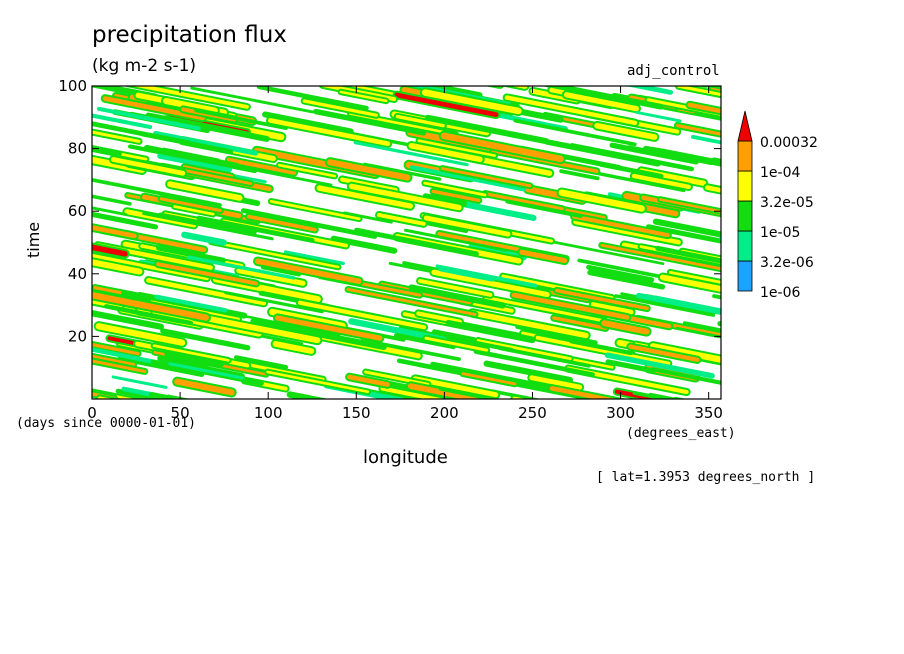 This screenshot has height=654, width=904. I want to click on chart-units: (kg m-2 s-1), so click(144, 66).